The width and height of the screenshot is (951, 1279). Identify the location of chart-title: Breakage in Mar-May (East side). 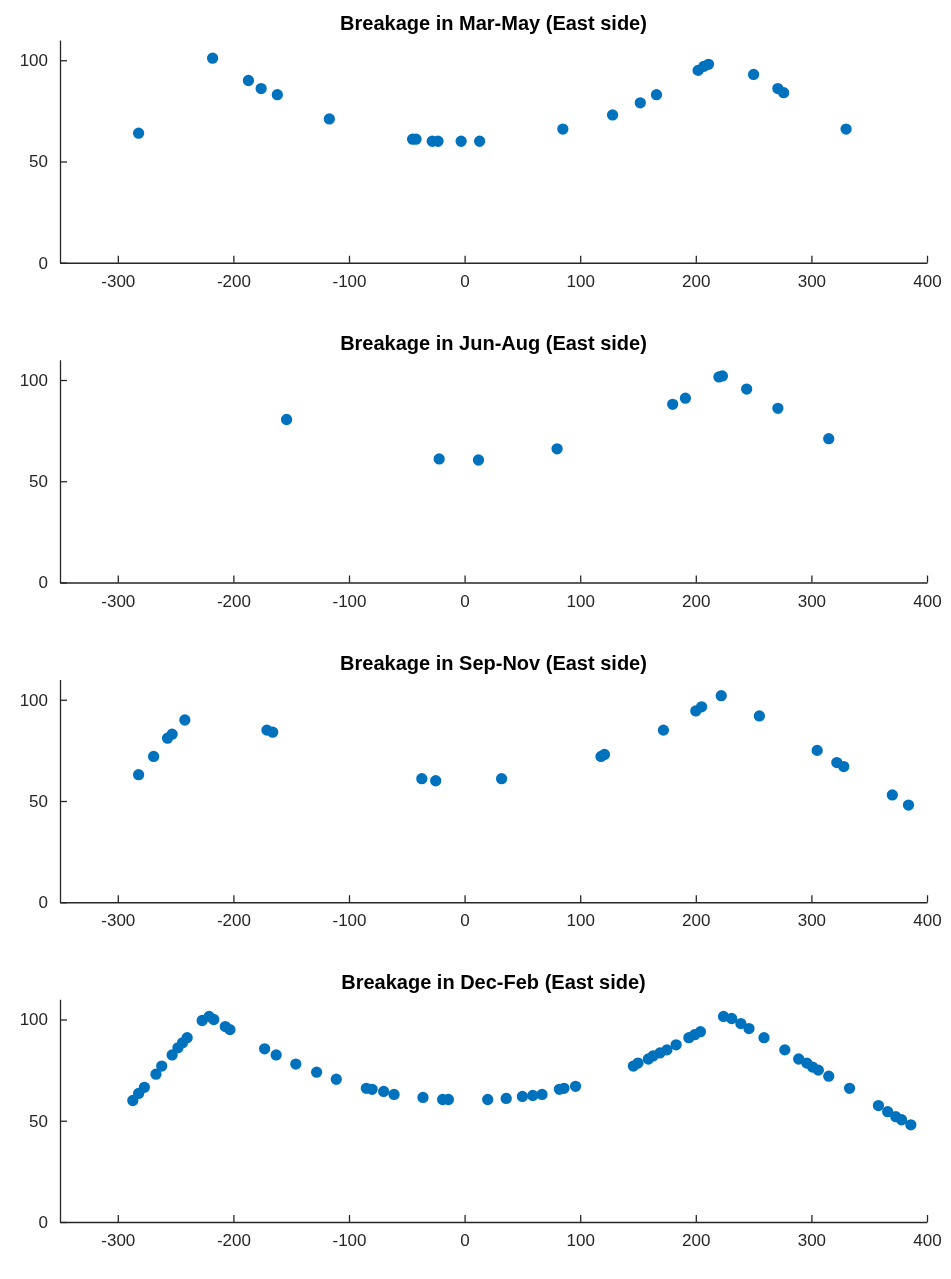
(493, 23).